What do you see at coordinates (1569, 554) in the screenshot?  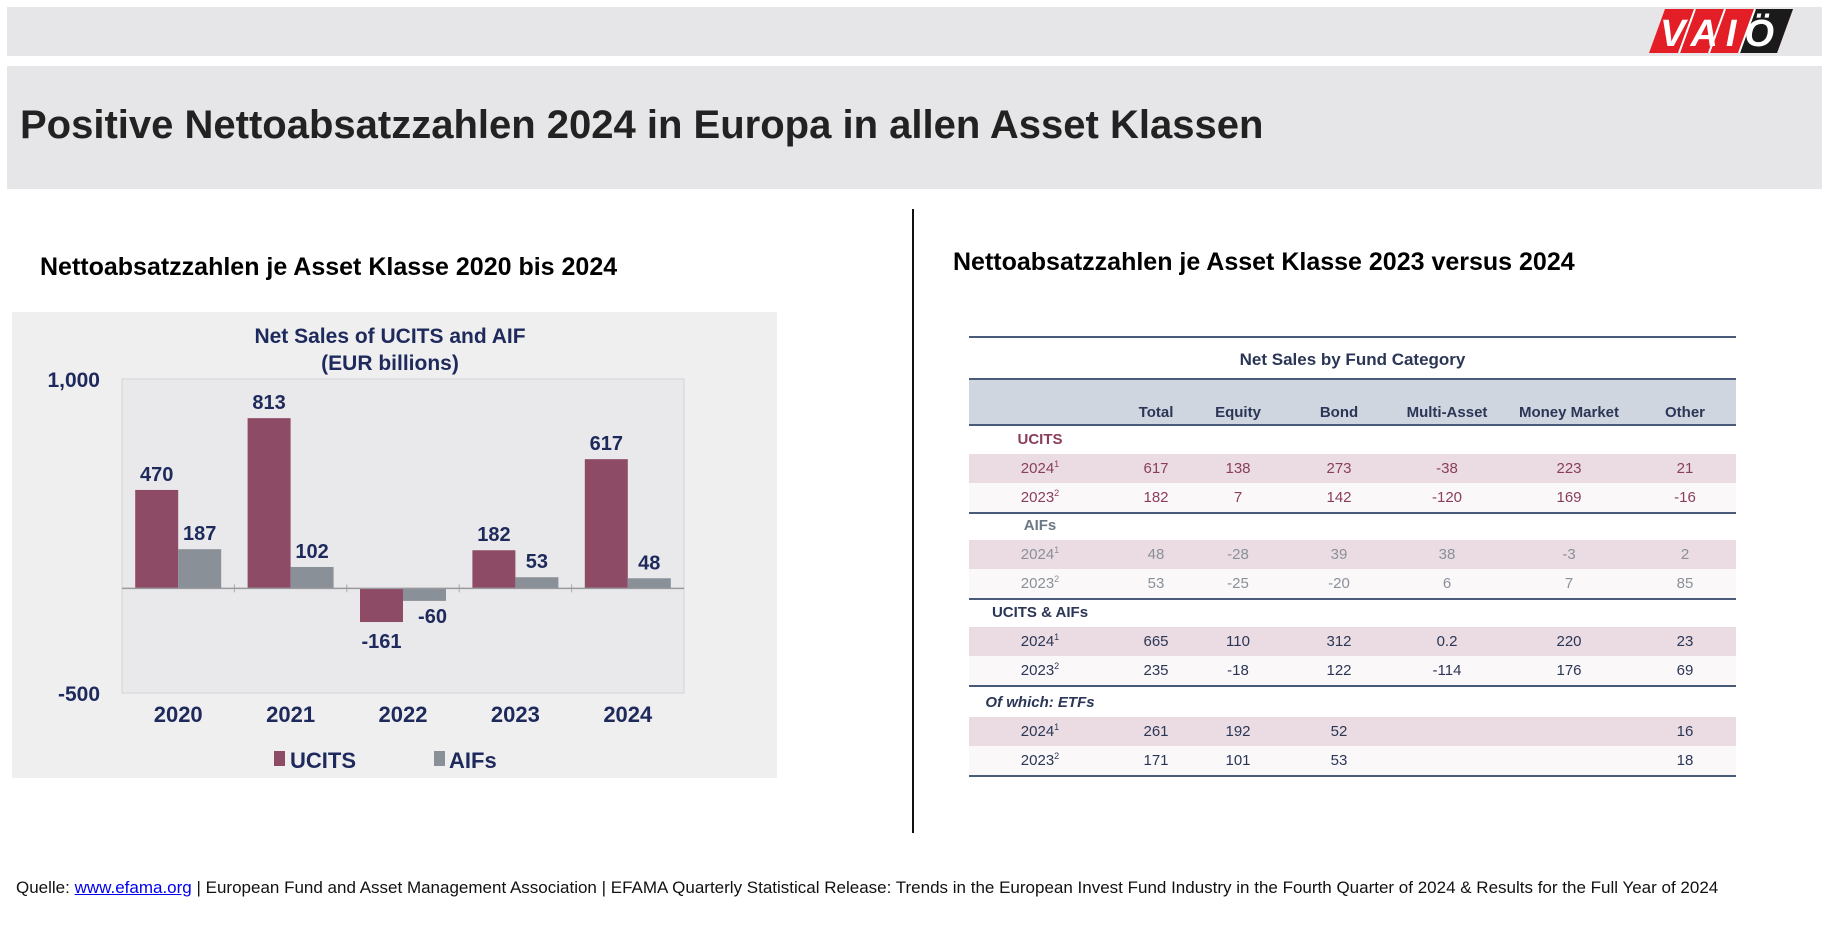 I see `table-cell: -3` at bounding box center [1569, 554].